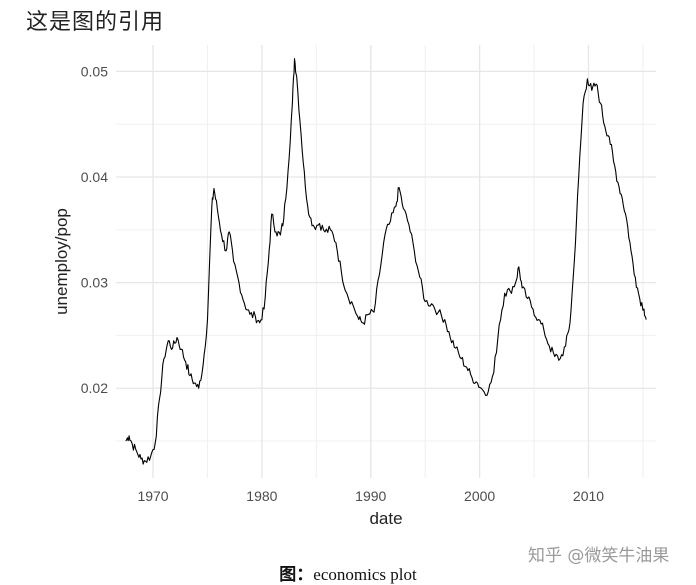 This screenshot has width=696, height=585. I want to click on y-axis-ticks: 0.02 0.03 0.04 0.05, so click(94, 229).